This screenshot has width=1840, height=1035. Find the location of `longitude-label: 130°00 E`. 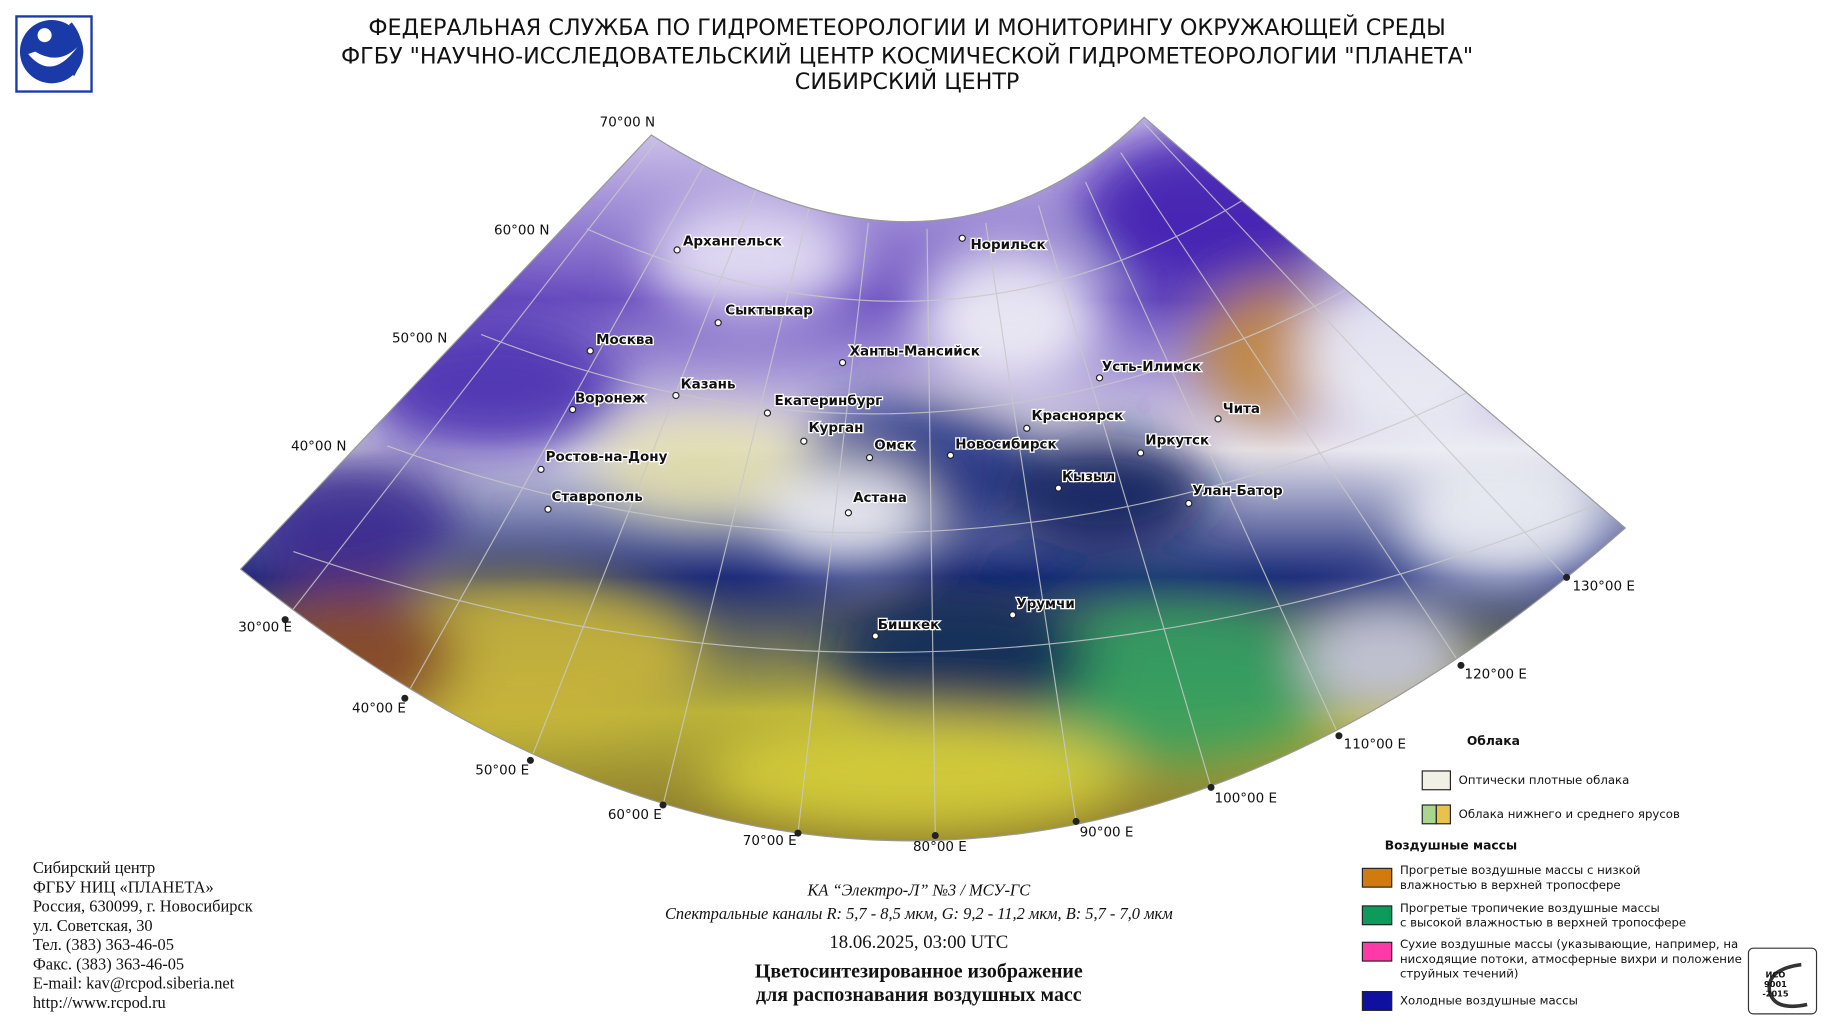

longitude-label: 130°00 E is located at coordinates (1603, 586).